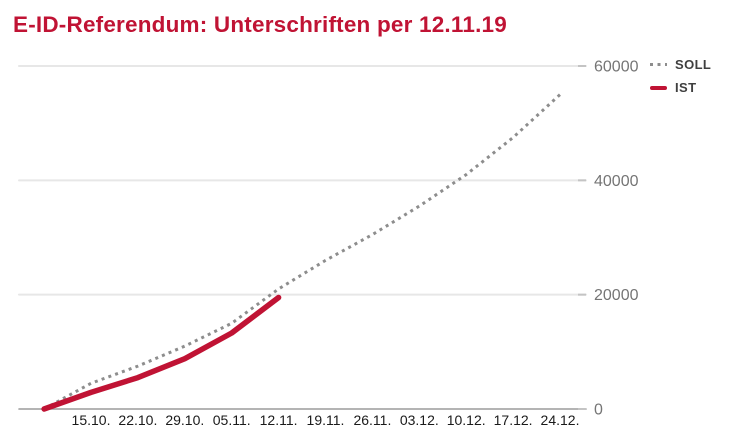 The width and height of the screenshot is (734, 448). What do you see at coordinates (372, 420) in the screenshot?
I see `x-axis-label-26.11.: 26.11.` at bounding box center [372, 420].